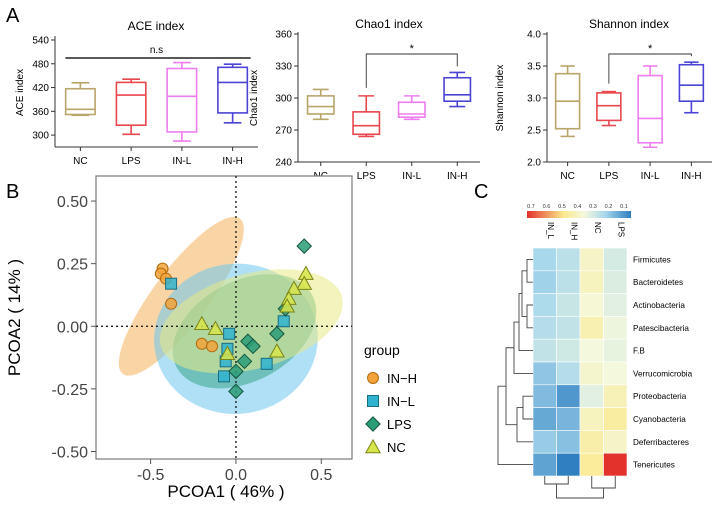  Describe the element at coordinates (283, 67) in the screenshot. I see `y-tick-label: 330` at that location.